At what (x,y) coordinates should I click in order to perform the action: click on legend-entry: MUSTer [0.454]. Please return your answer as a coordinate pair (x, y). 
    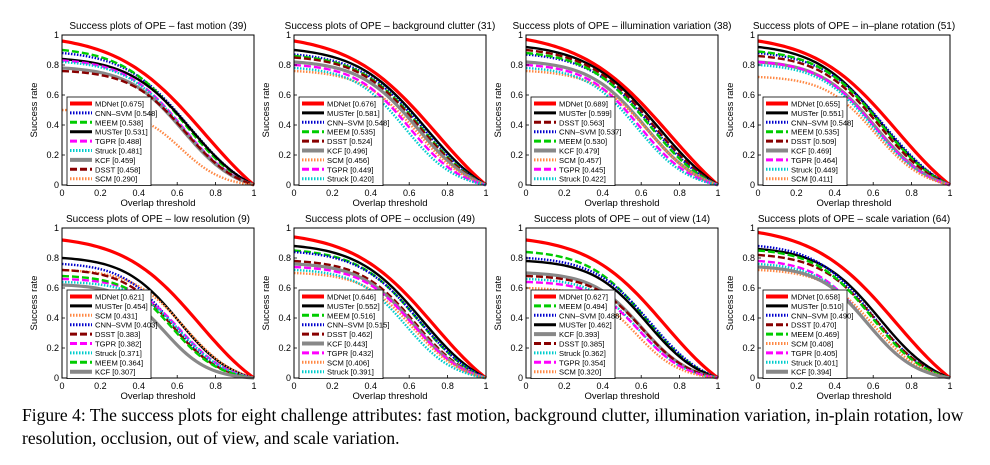
    Looking at the image, I should click on (121, 306).